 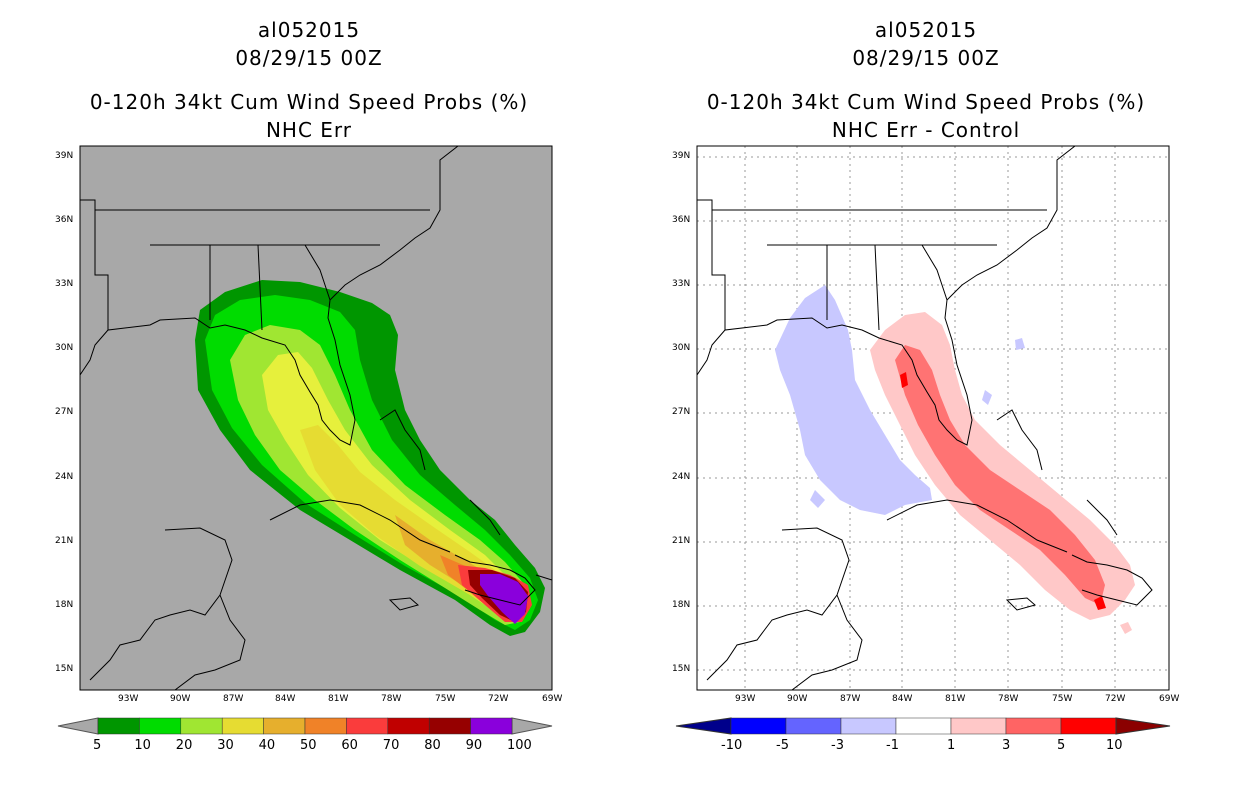 What do you see at coordinates (681, 541) in the screenshot?
I see `right-lat-tick: 21N` at bounding box center [681, 541].